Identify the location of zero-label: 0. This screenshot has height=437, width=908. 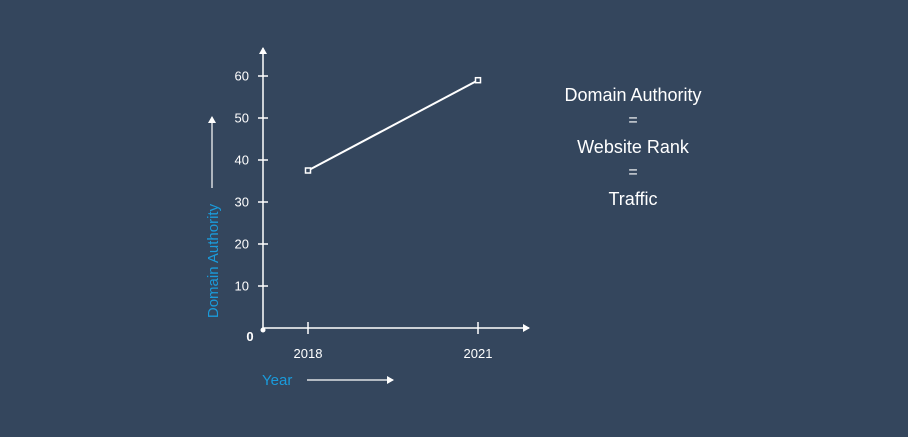
(249, 336).